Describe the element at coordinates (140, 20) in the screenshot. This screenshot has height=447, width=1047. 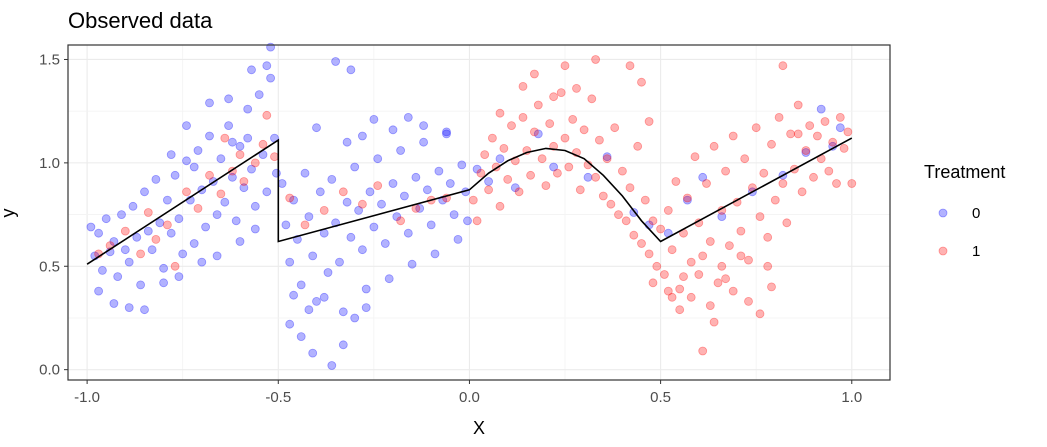
I see `chart-title: Observed data` at that location.